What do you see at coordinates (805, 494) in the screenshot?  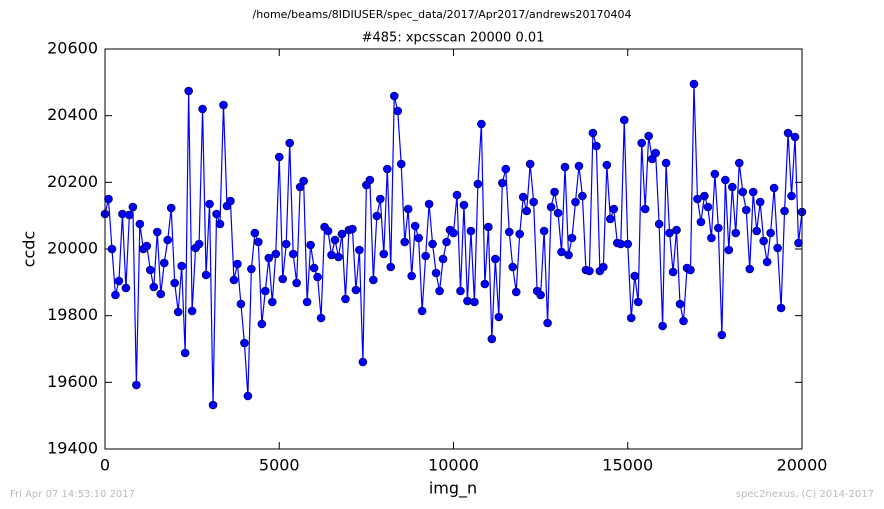 I see `footer-right: spec2nexus, (C) 2014-2017` at bounding box center [805, 494].